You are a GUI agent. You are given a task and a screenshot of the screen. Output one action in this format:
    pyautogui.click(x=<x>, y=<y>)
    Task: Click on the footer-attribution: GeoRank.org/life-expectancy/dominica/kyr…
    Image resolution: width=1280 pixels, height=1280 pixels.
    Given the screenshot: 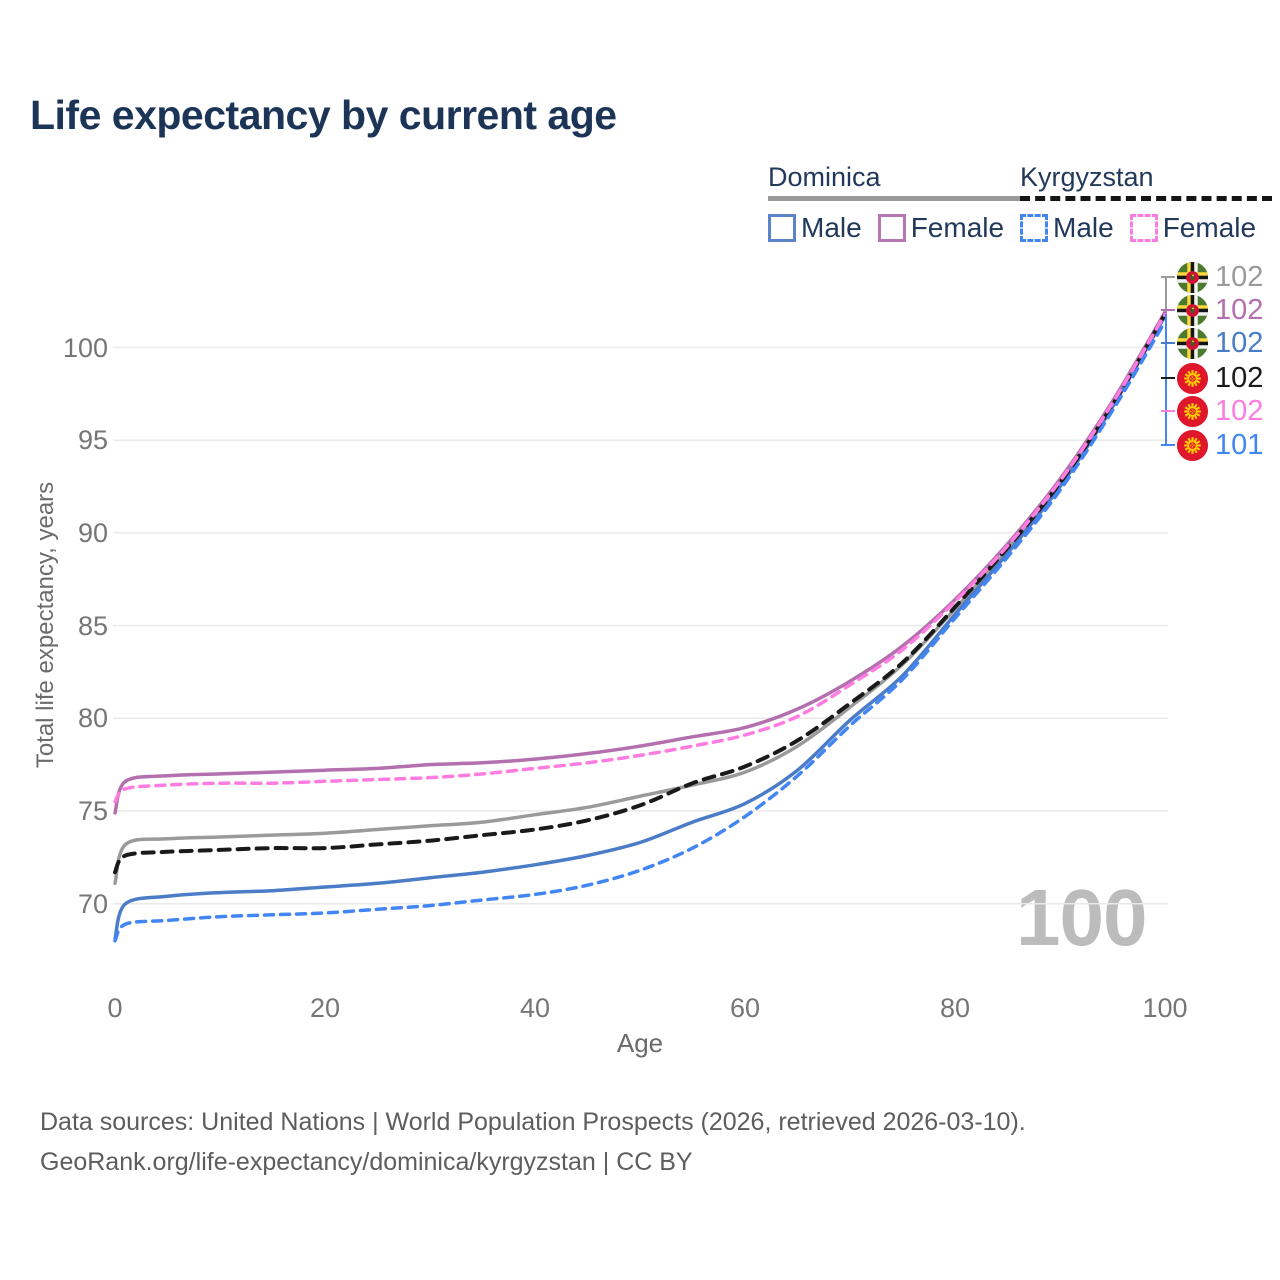 What is the action you would take?
    pyautogui.click(x=366, y=1162)
    